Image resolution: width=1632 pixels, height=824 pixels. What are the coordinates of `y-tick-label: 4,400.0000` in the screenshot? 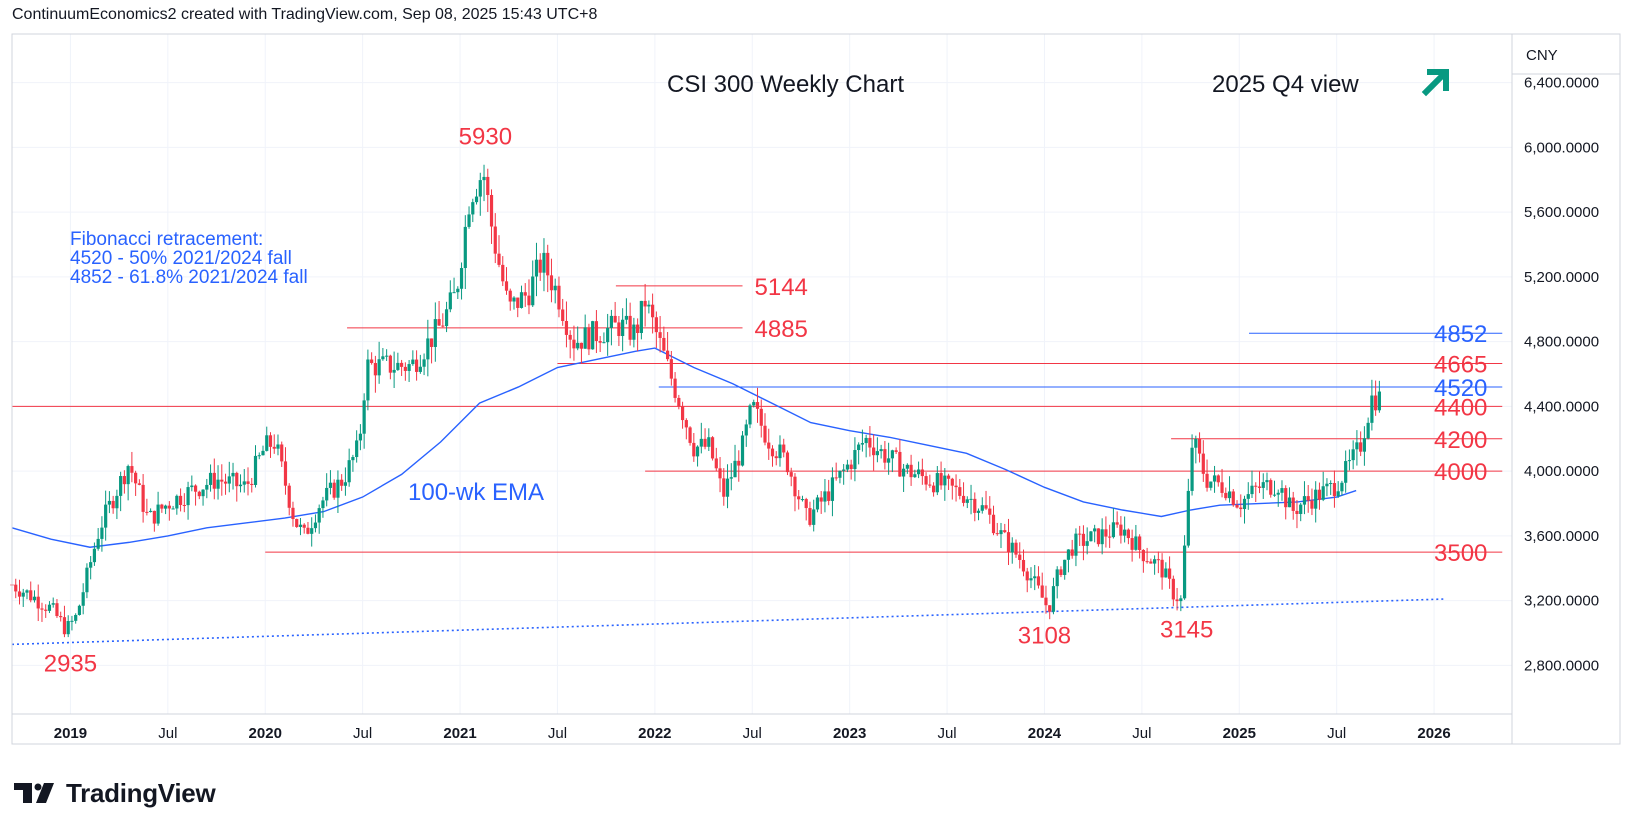 It's located at (1561, 406).